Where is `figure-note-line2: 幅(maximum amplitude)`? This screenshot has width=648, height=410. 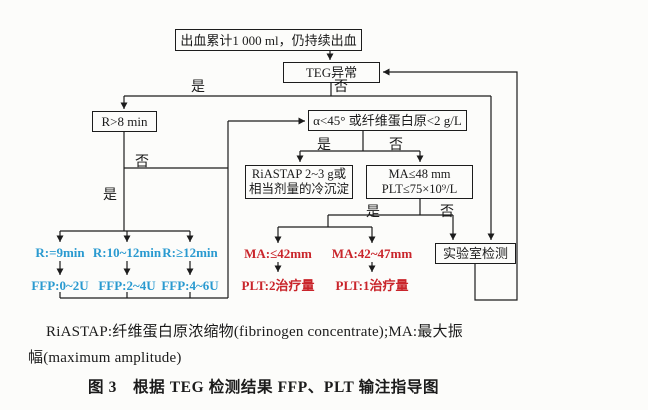 figure-note-line2: 幅(maximum amplitude) is located at coordinates (105, 358).